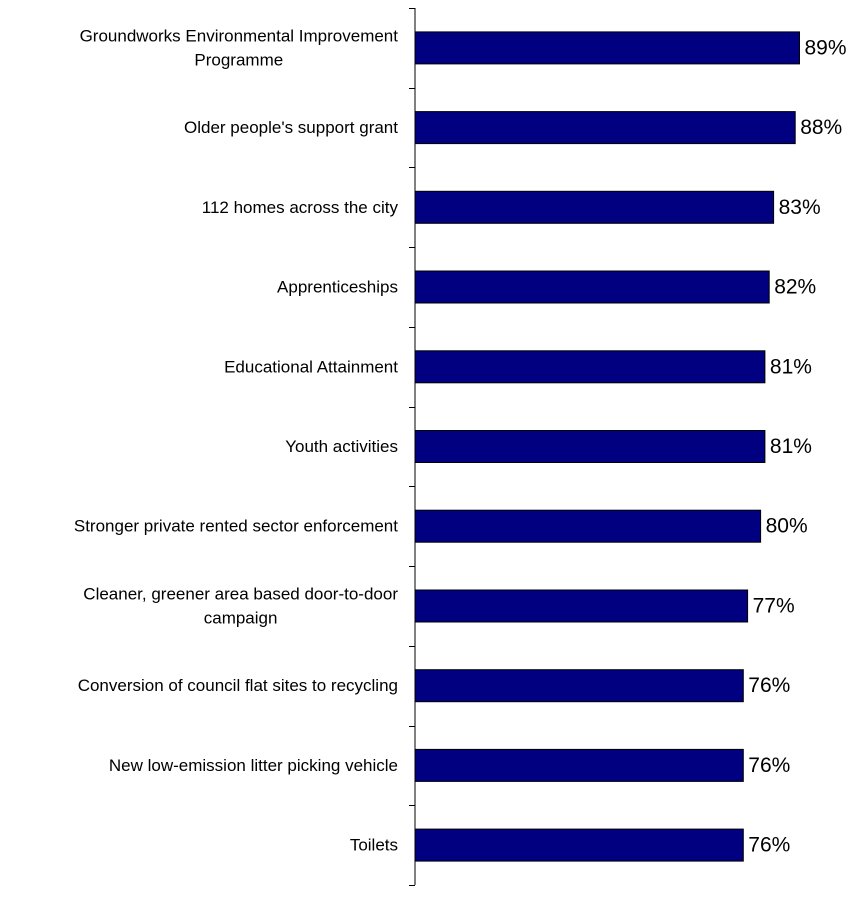  I want to click on data-label: 83%, so click(800, 207).